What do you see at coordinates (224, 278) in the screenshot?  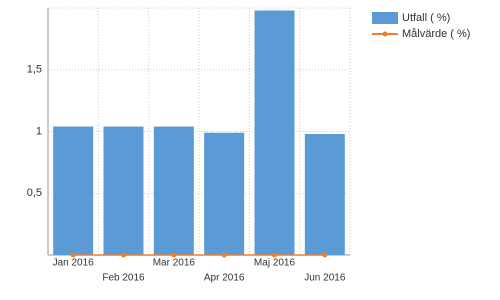 I see `x-tick-label: Apr 2016` at bounding box center [224, 278].